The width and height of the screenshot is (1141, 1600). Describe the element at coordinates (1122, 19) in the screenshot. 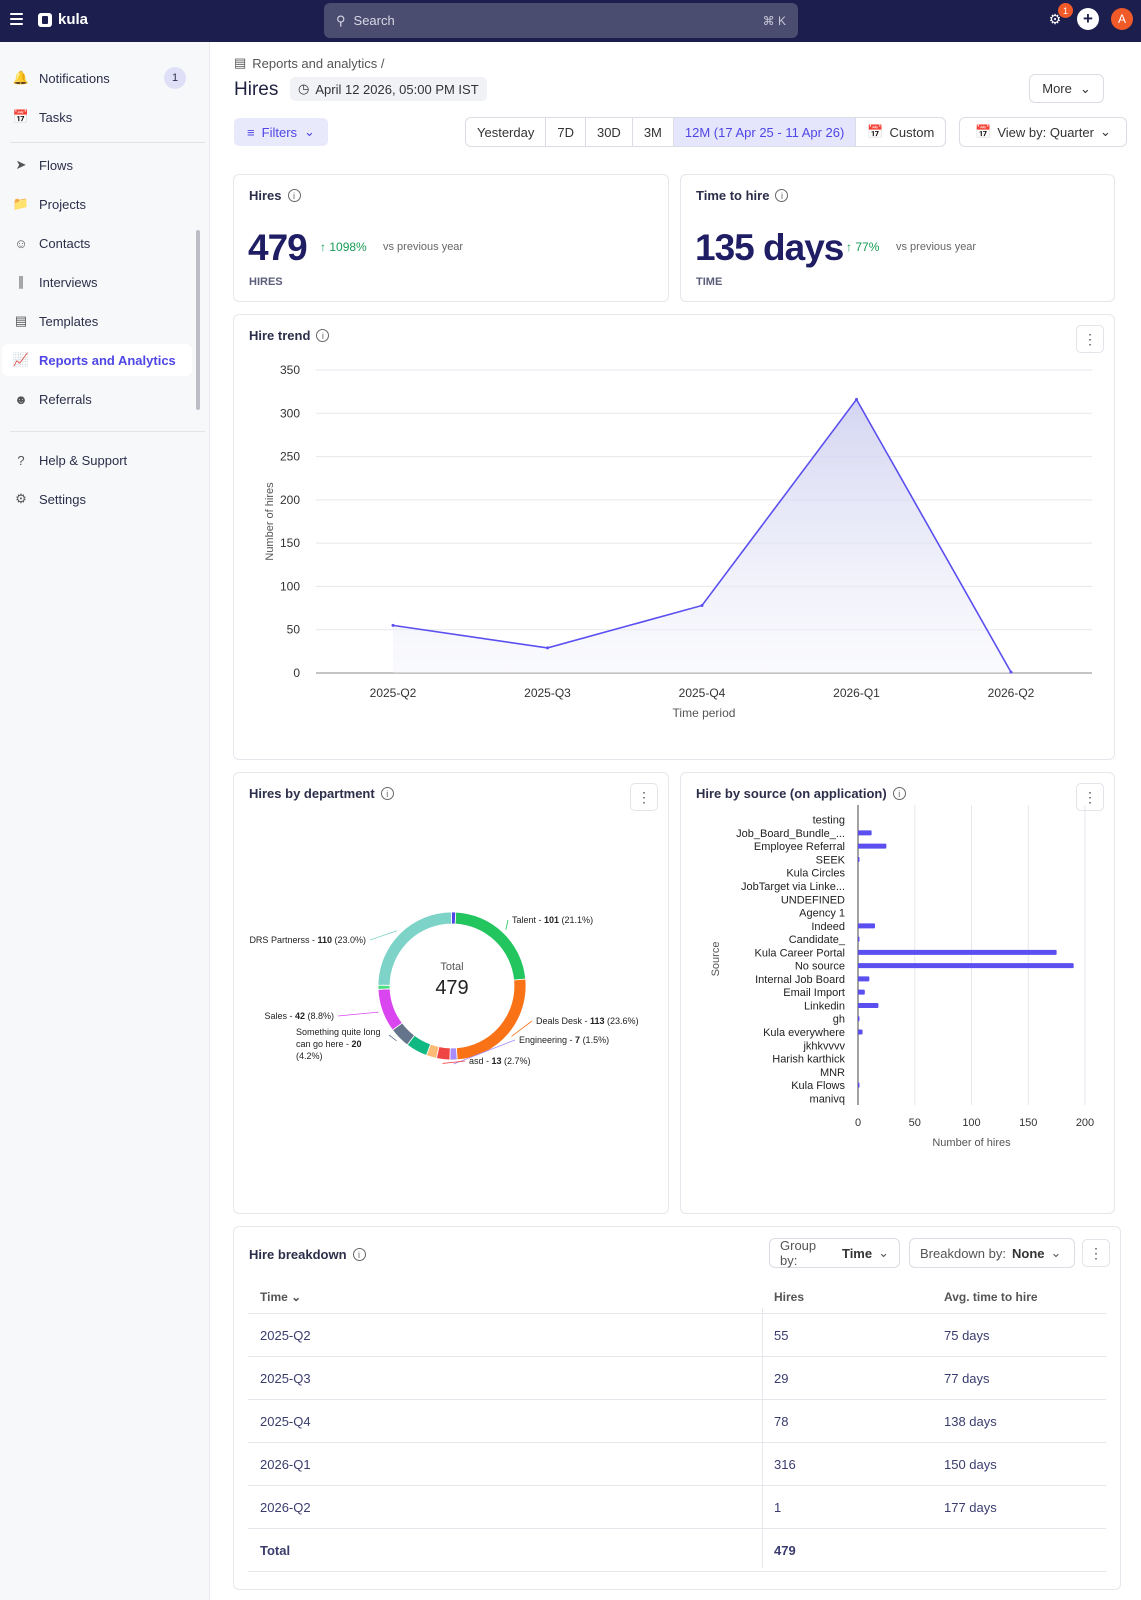

I see `avatar: A` at that location.